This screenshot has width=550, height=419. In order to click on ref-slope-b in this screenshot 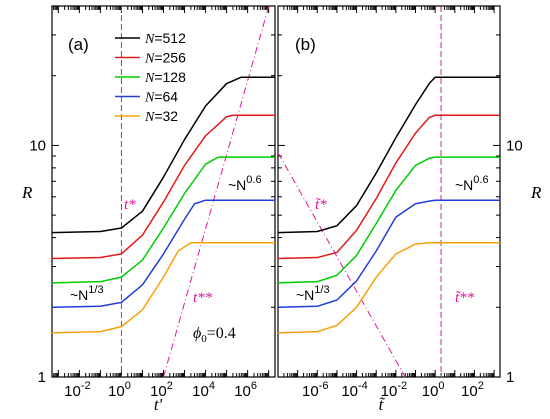, I will do `click(341, 265)`.